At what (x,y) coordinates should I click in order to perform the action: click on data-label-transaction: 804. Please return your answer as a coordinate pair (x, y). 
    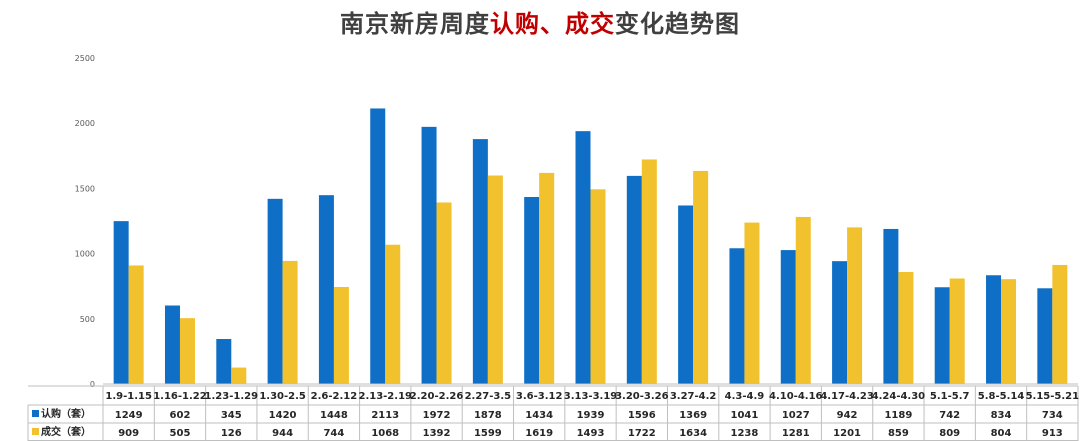
    Looking at the image, I should click on (1001, 433).